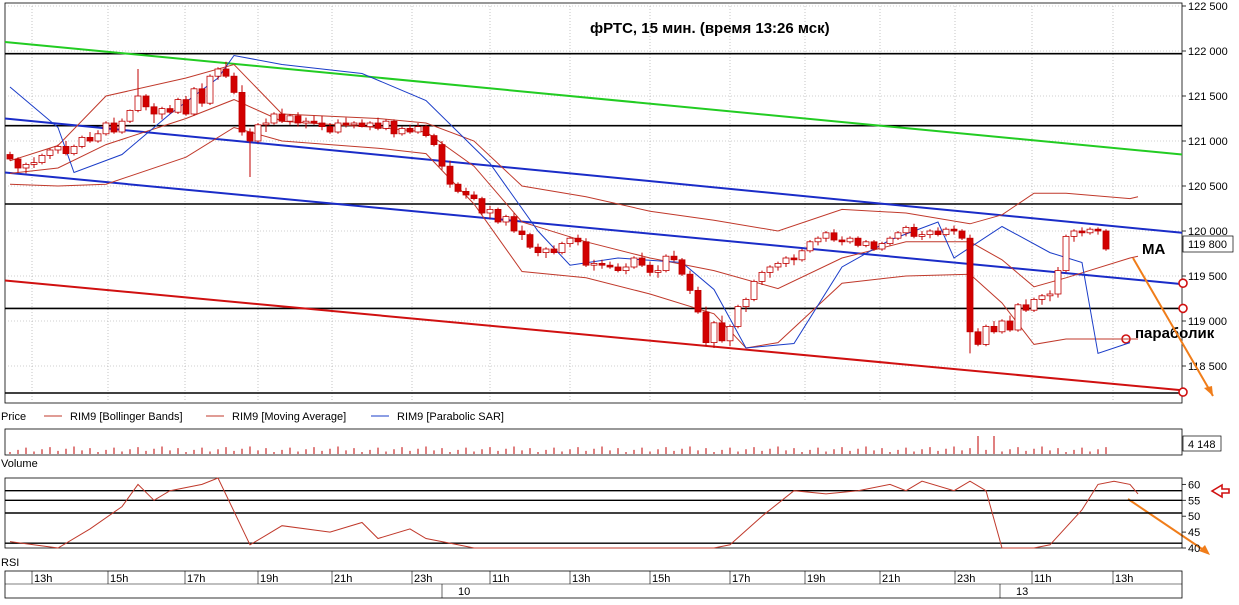 This screenshot has height=605, width=1239. What do you see at coordinates (119, 579) in the screenshot?
I see `time-tick-label: 15h` at bounding box center [119, 579].